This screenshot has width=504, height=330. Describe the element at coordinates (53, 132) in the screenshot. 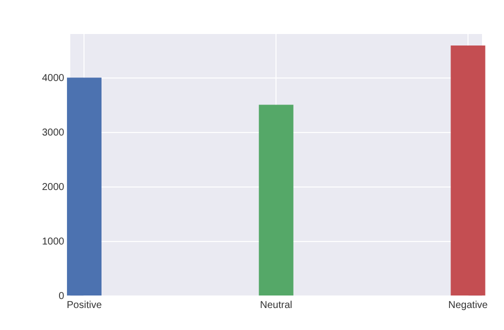

I see `y-tick-label: 3000` at that location.